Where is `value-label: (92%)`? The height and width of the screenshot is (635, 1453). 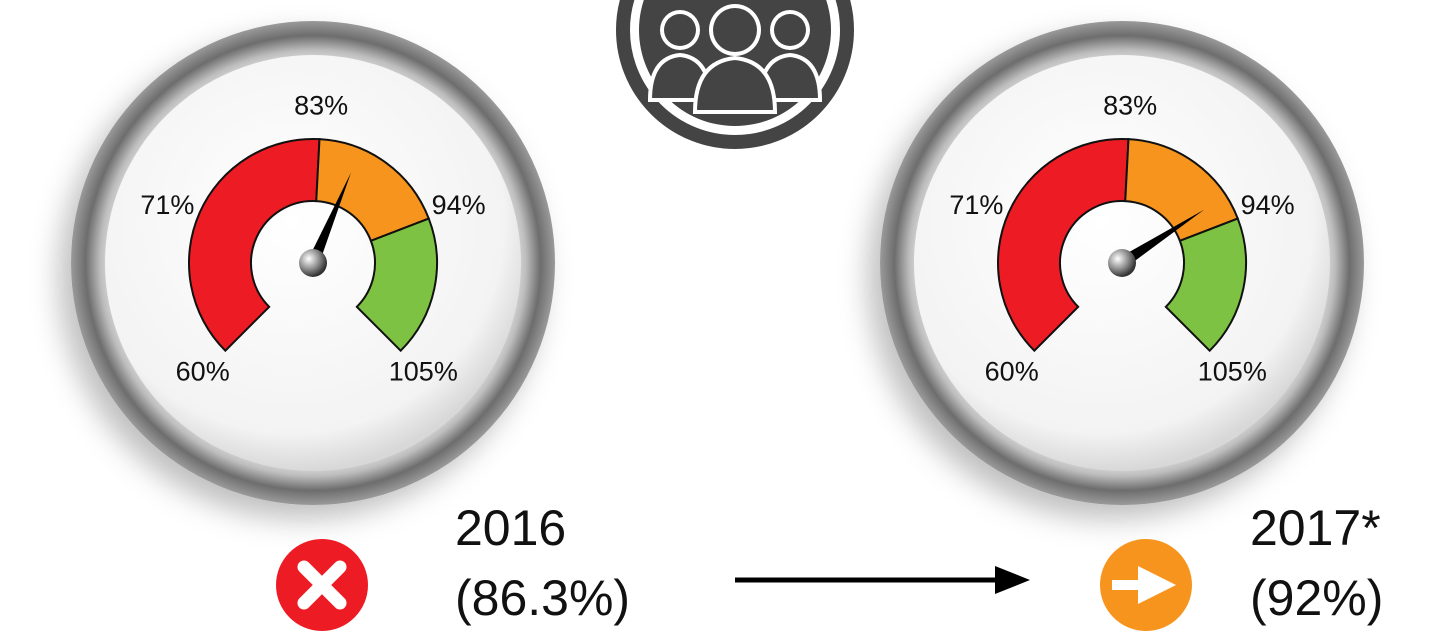 value-label: (92%) is located at coordinates (1316, 598).